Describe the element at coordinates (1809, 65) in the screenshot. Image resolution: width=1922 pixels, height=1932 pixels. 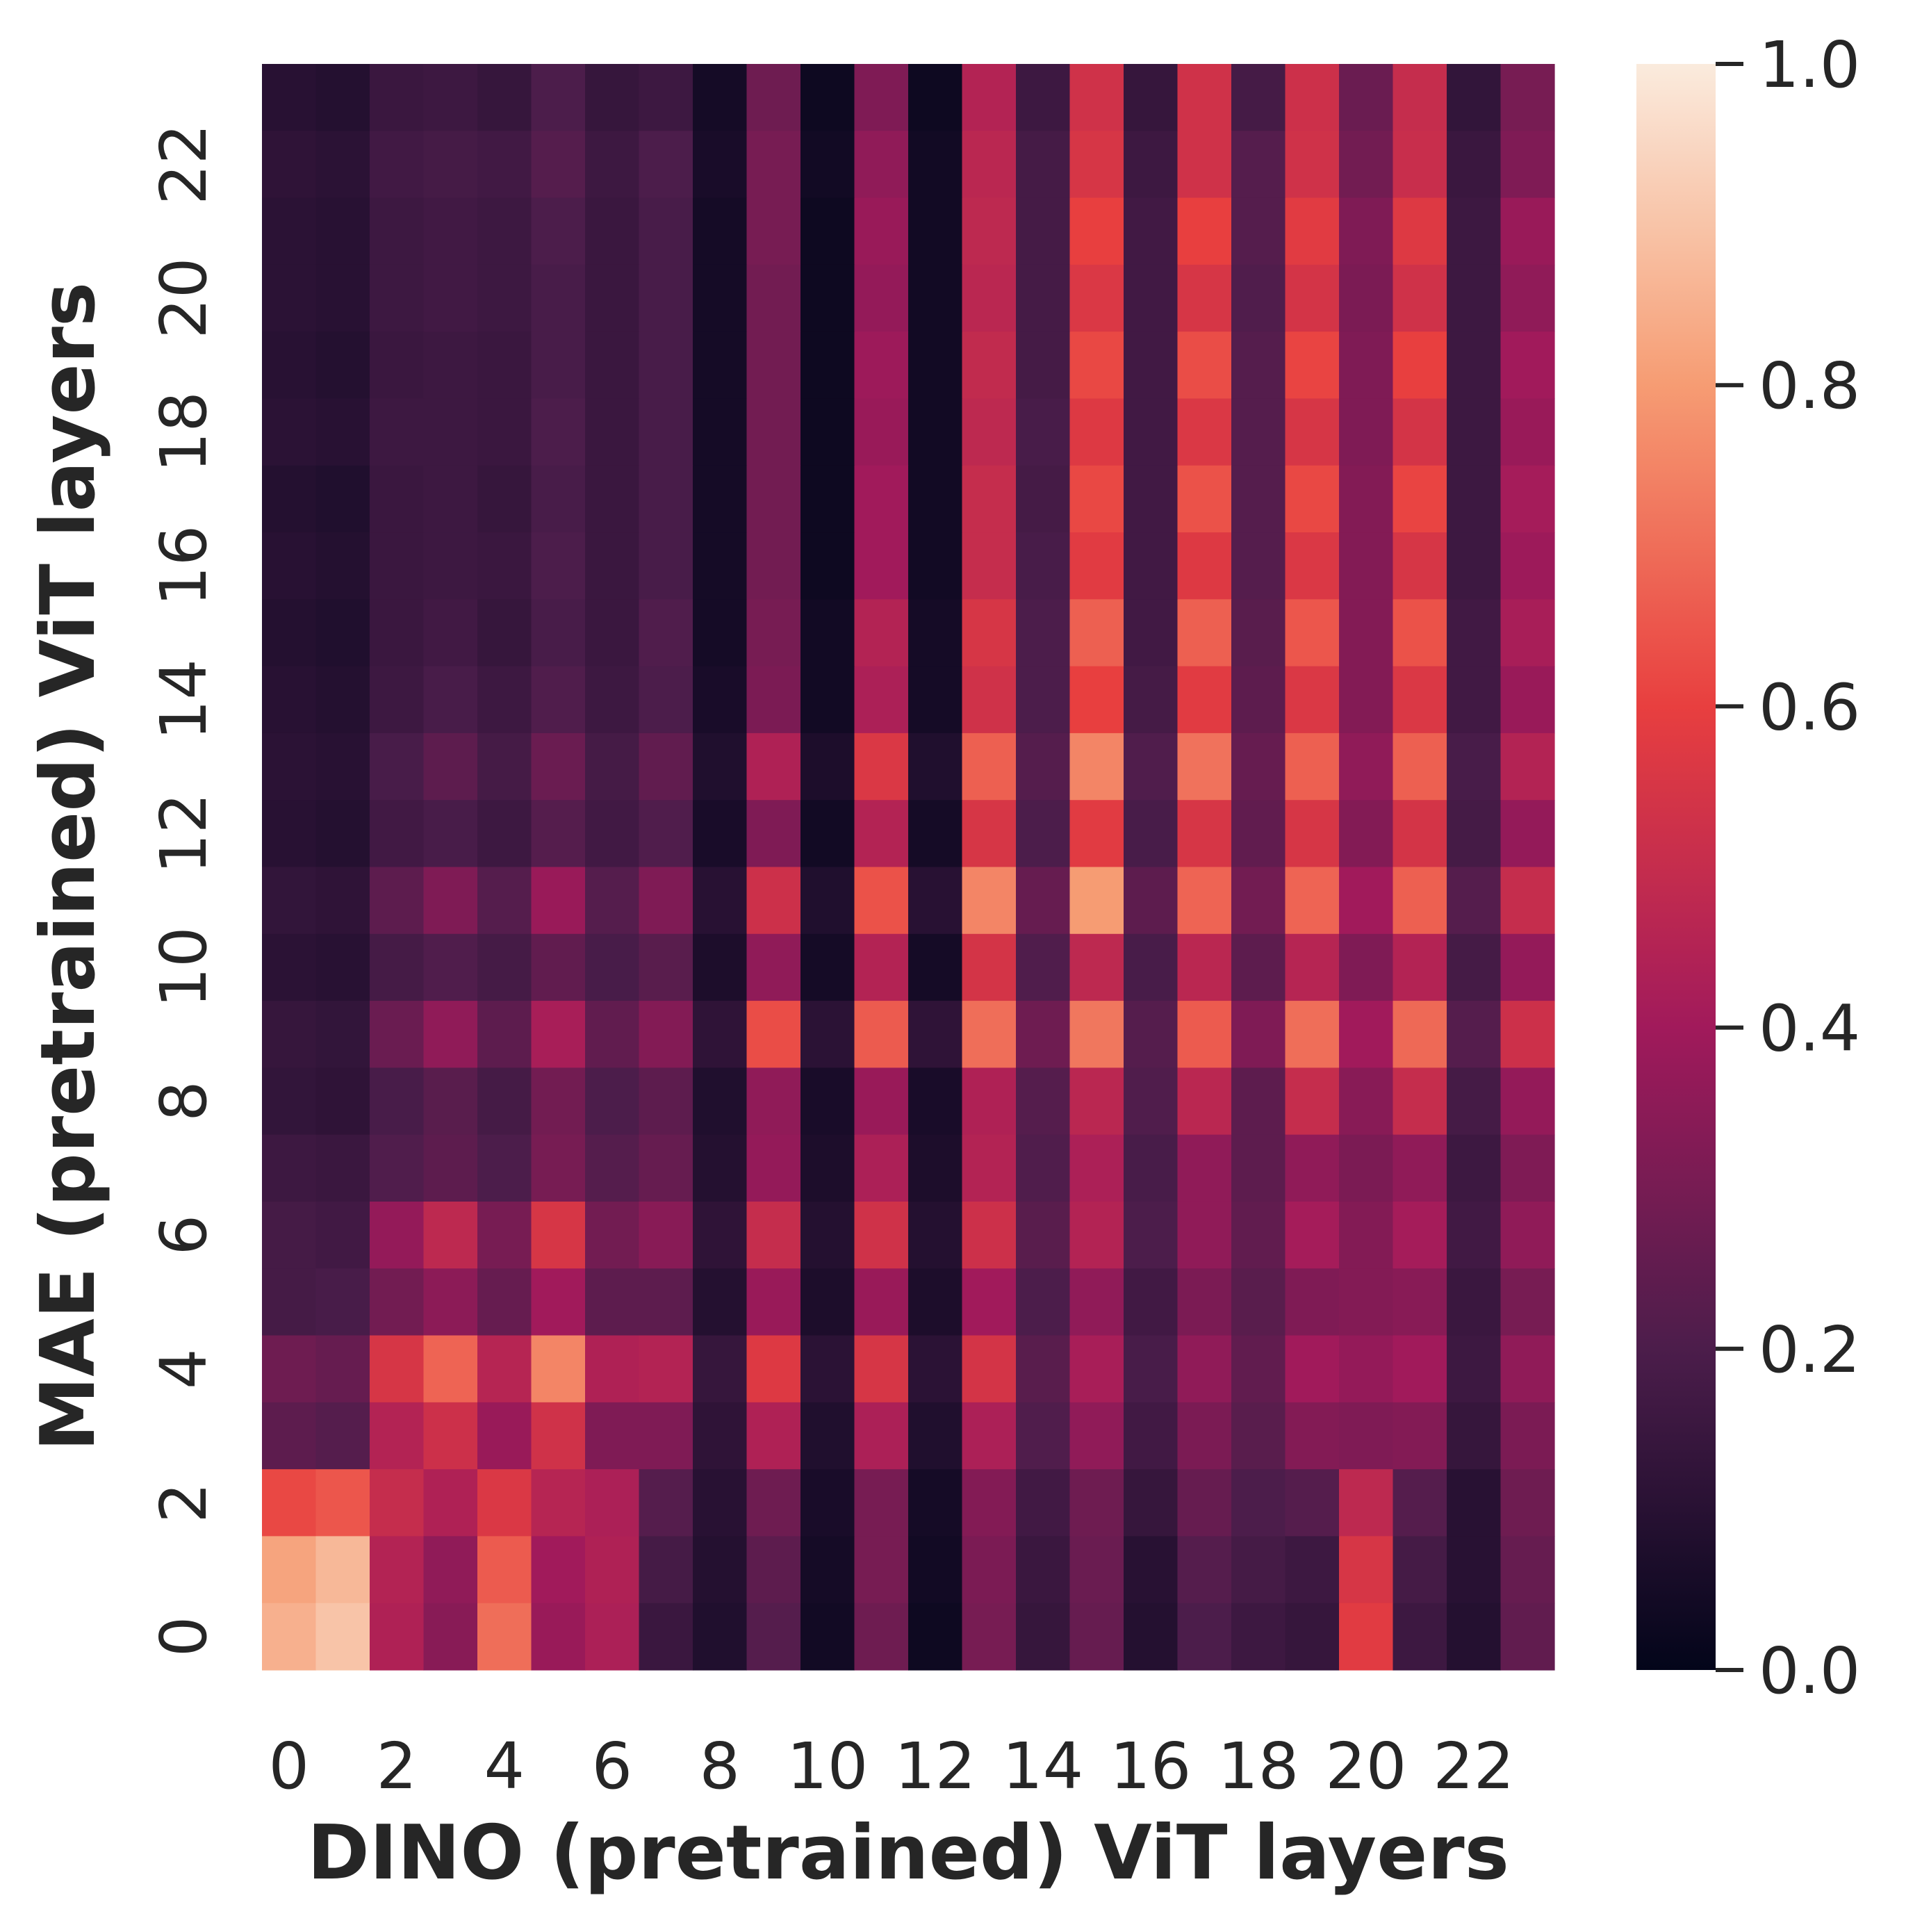
I see `colorbar-tick-label: 1.0` at that location.